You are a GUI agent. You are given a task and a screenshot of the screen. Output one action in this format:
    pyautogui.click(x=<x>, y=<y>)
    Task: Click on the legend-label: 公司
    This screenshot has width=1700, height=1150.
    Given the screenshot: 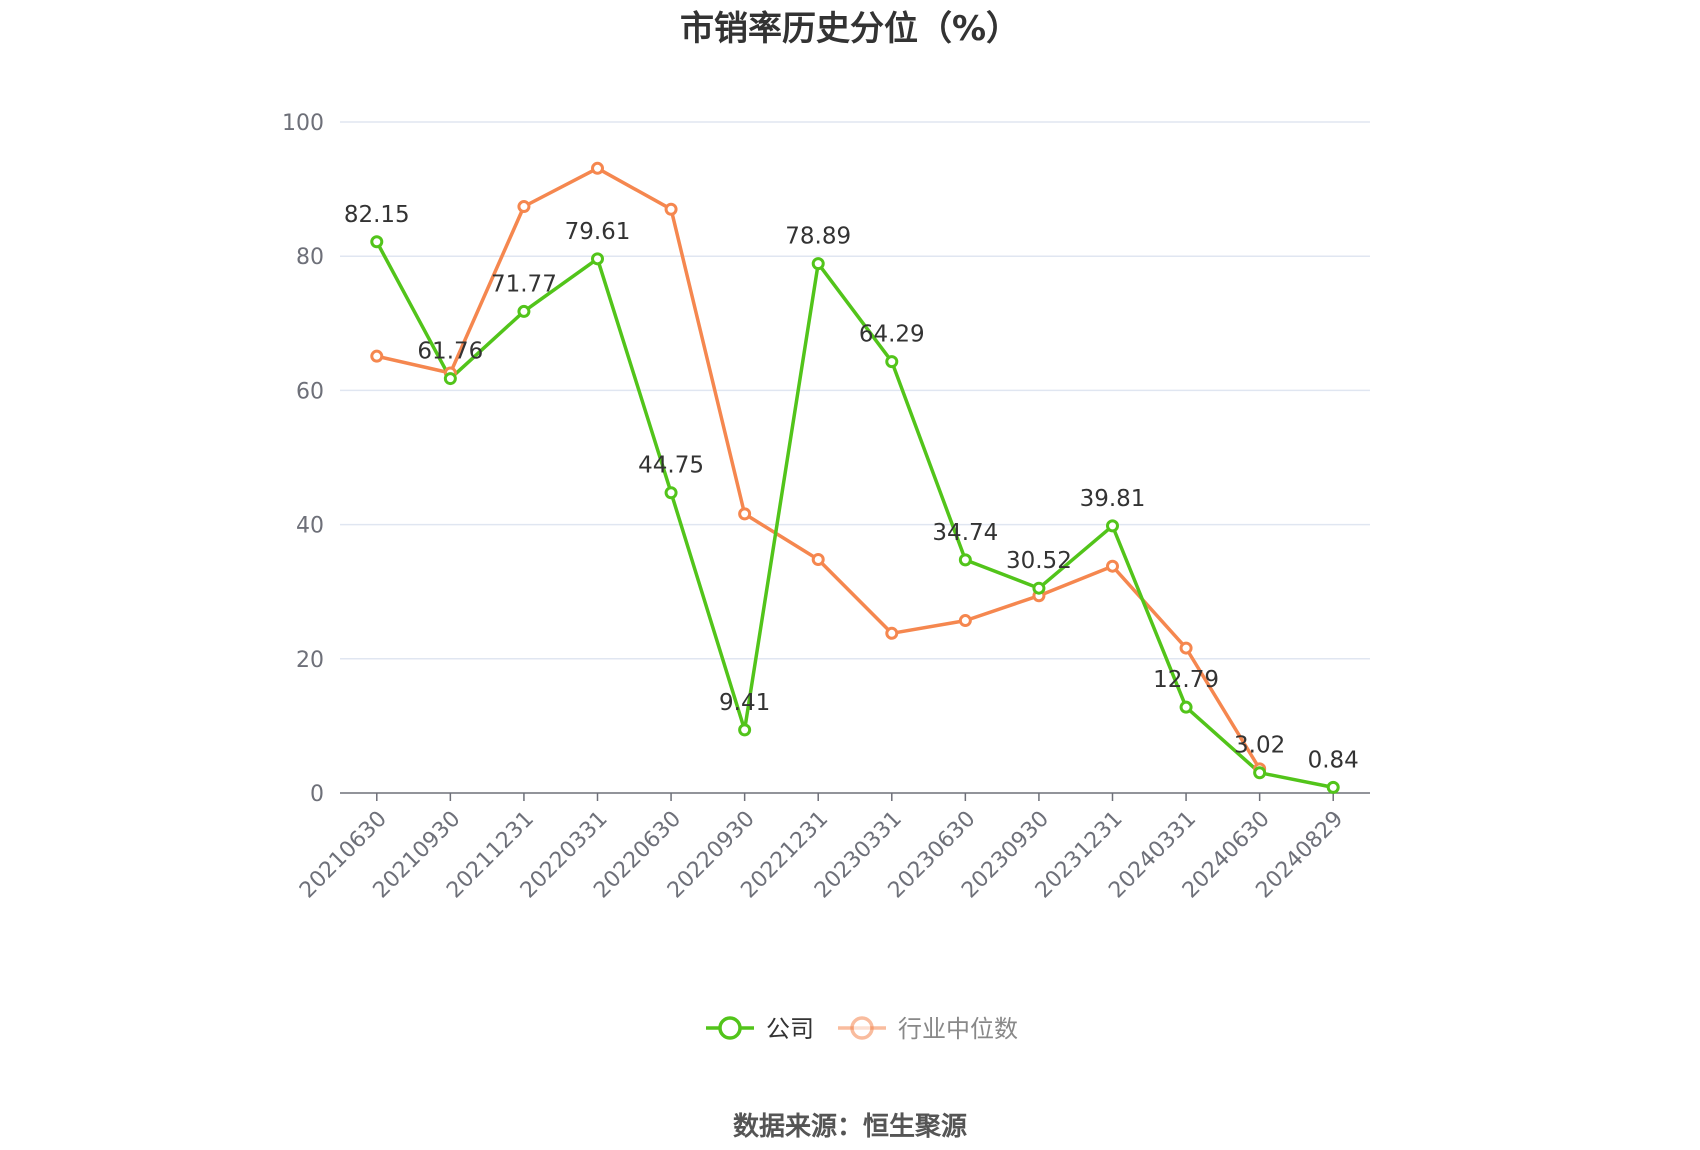 What is the action you would take?
    pyautogui.click(x=790, y=1029)
    